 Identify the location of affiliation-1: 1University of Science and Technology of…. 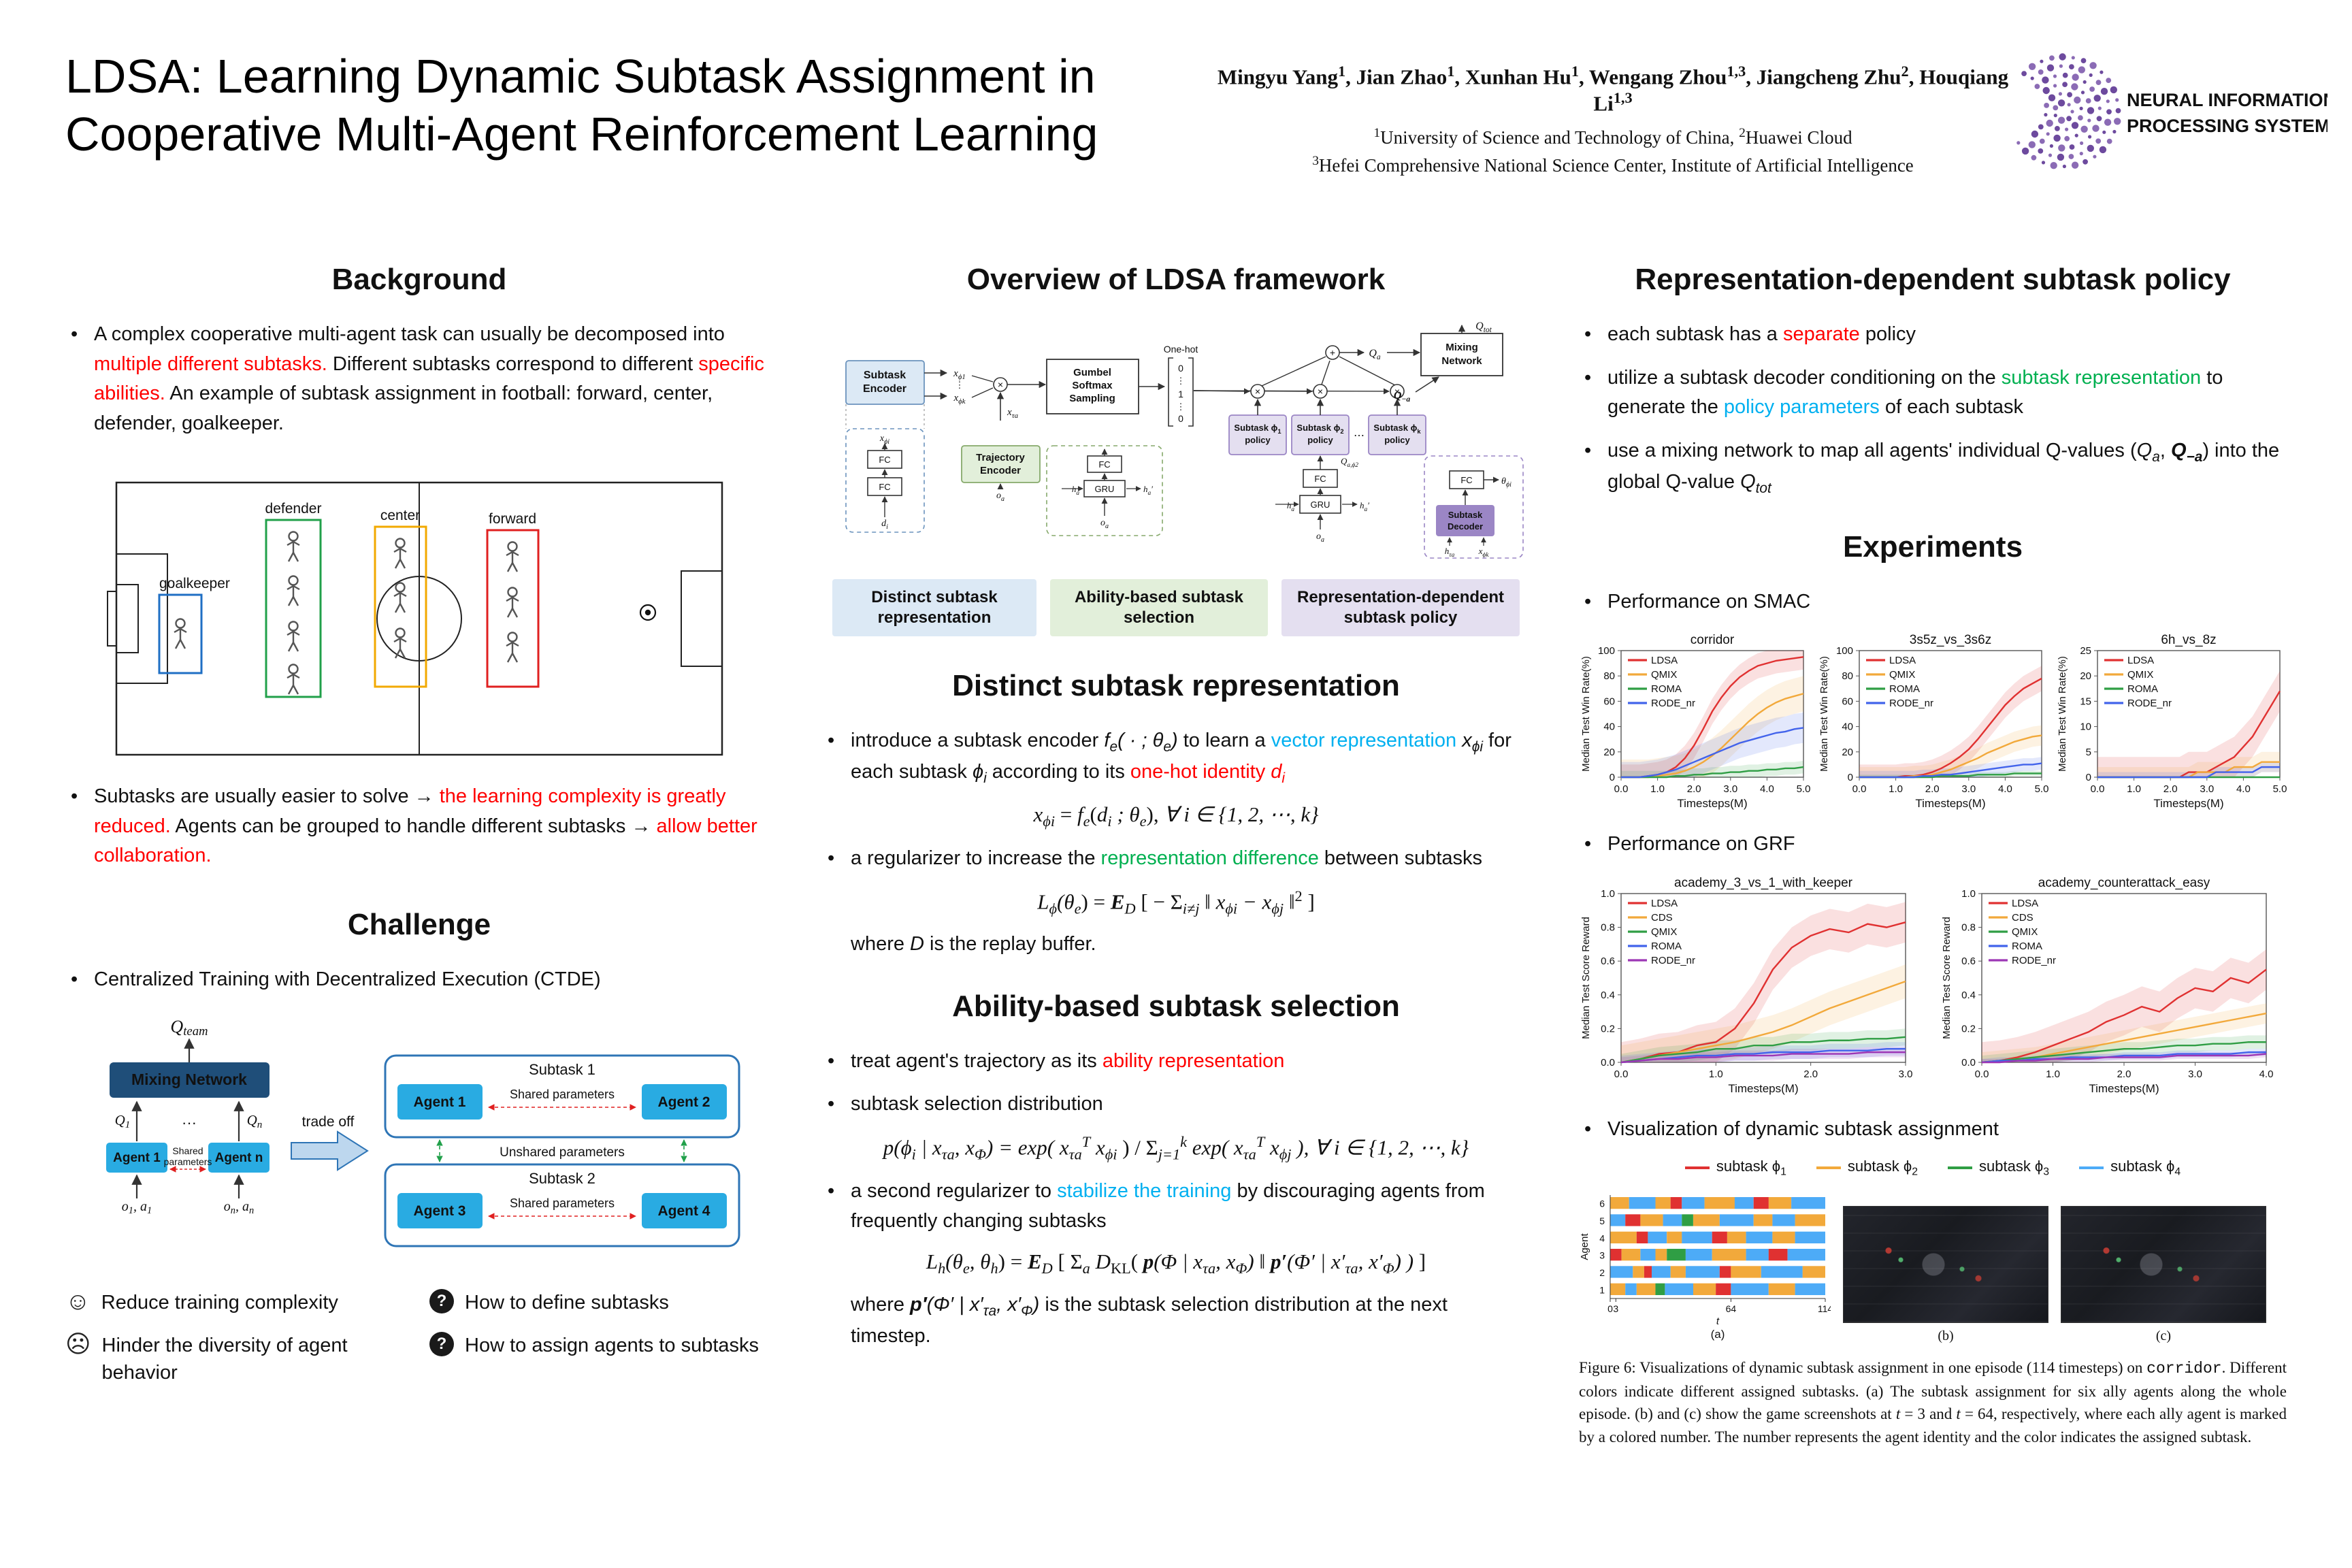
(1613, 136).